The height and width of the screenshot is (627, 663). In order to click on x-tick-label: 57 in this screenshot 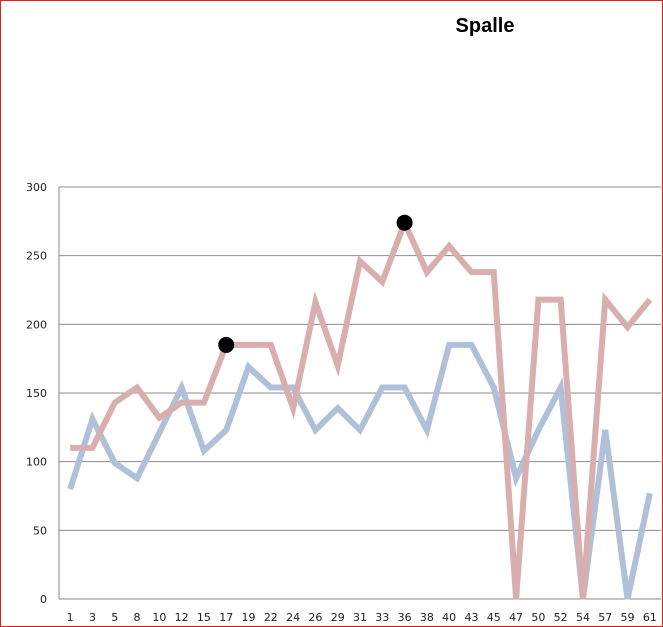, I will do `click(605, 617)`.